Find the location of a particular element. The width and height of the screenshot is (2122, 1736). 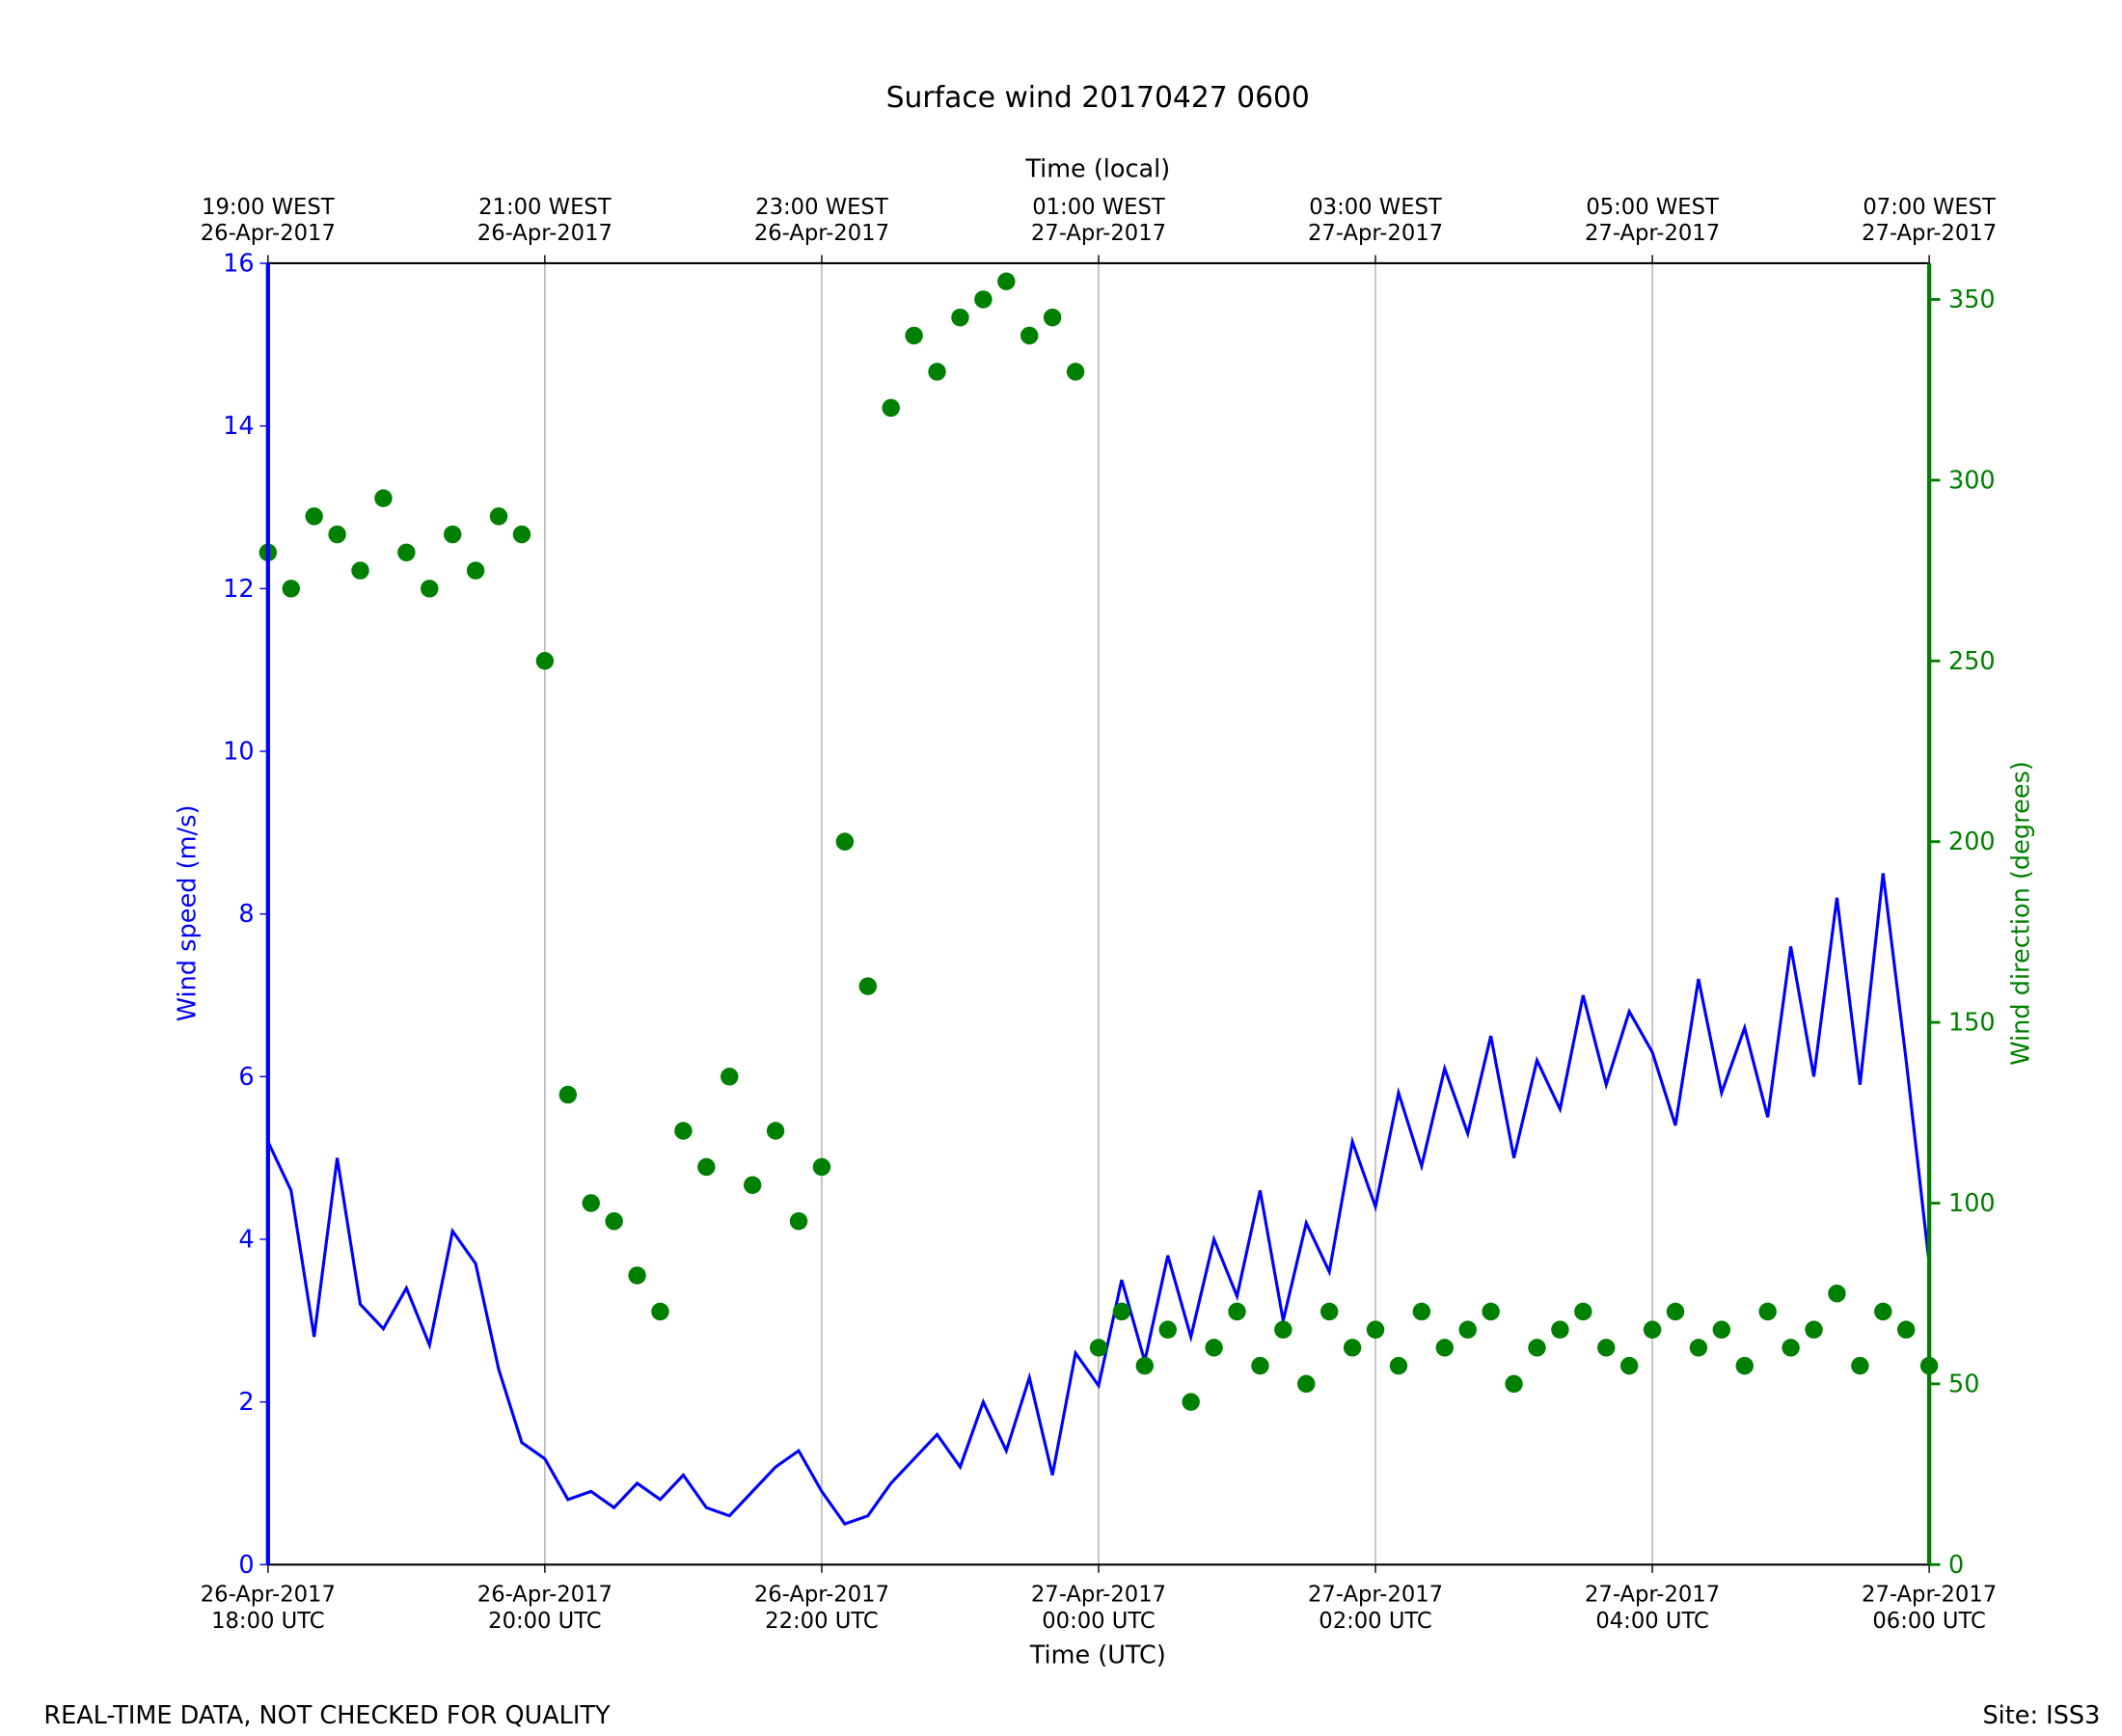

y-tick-label: 14 is located at coordinates (239, 426).